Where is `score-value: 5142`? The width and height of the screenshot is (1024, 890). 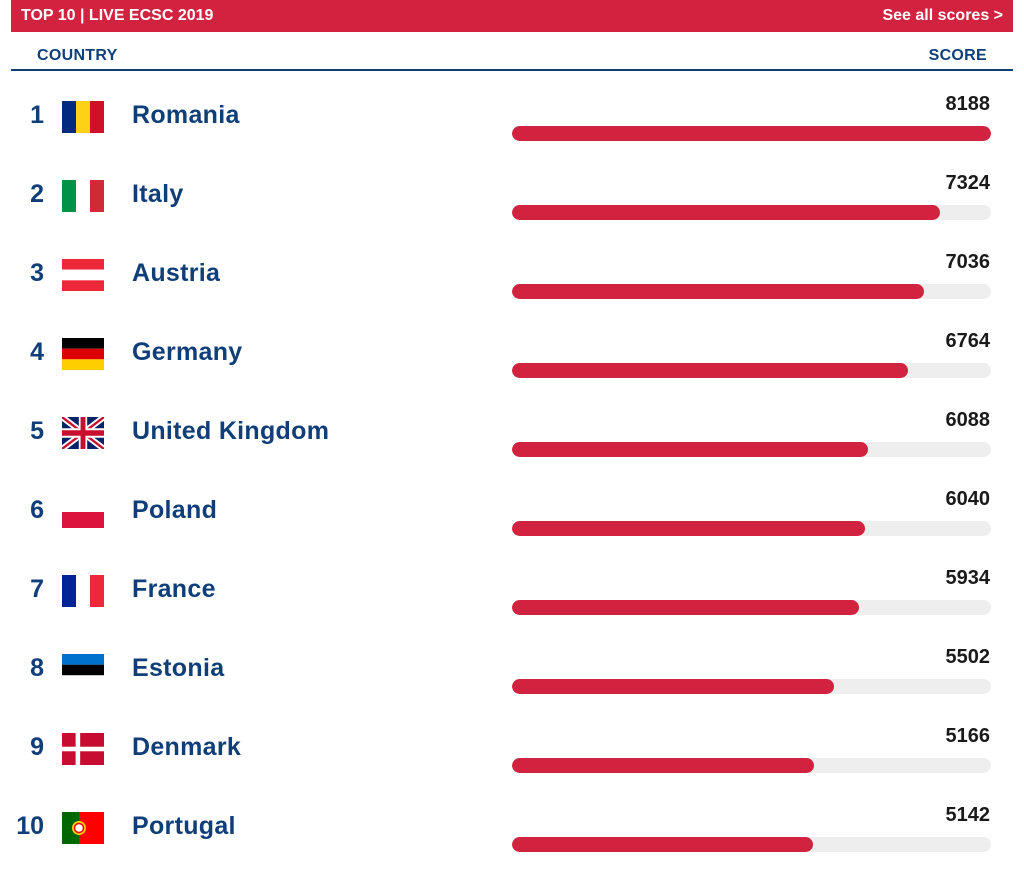 score-value: 5142 is located at coordinates (968, 815).